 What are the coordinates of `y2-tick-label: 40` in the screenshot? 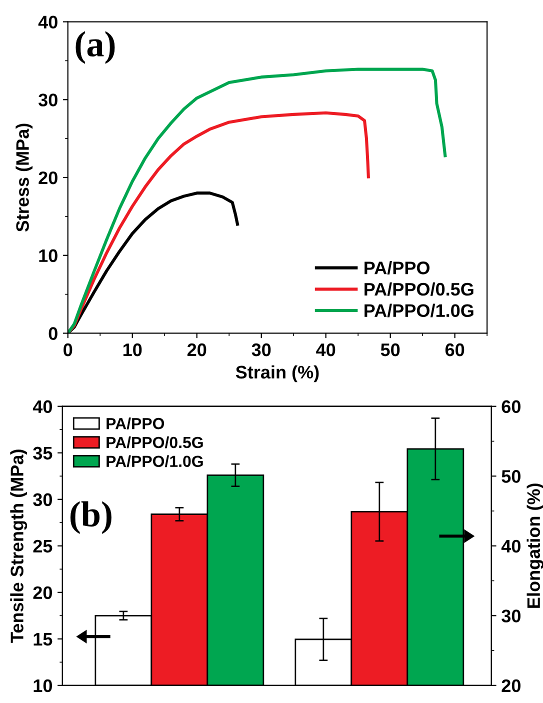 It's located at (510, 546).